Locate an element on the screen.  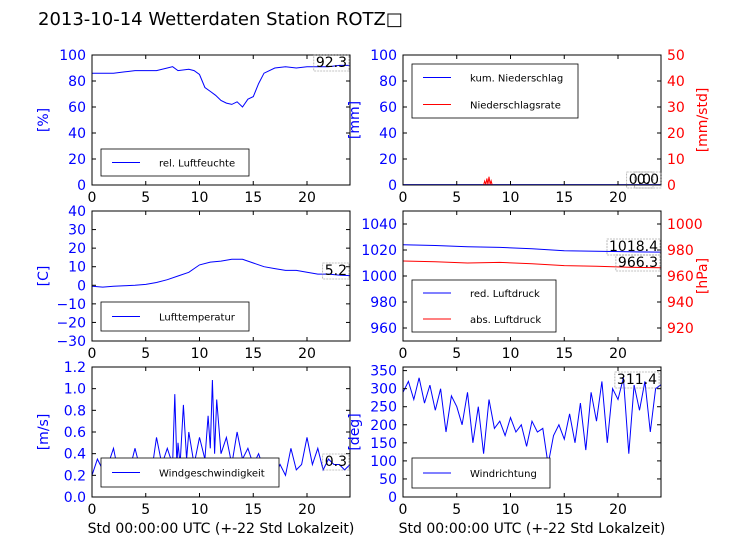
legend-label: abs. Luftdruck is located at coordinates (505, 320).